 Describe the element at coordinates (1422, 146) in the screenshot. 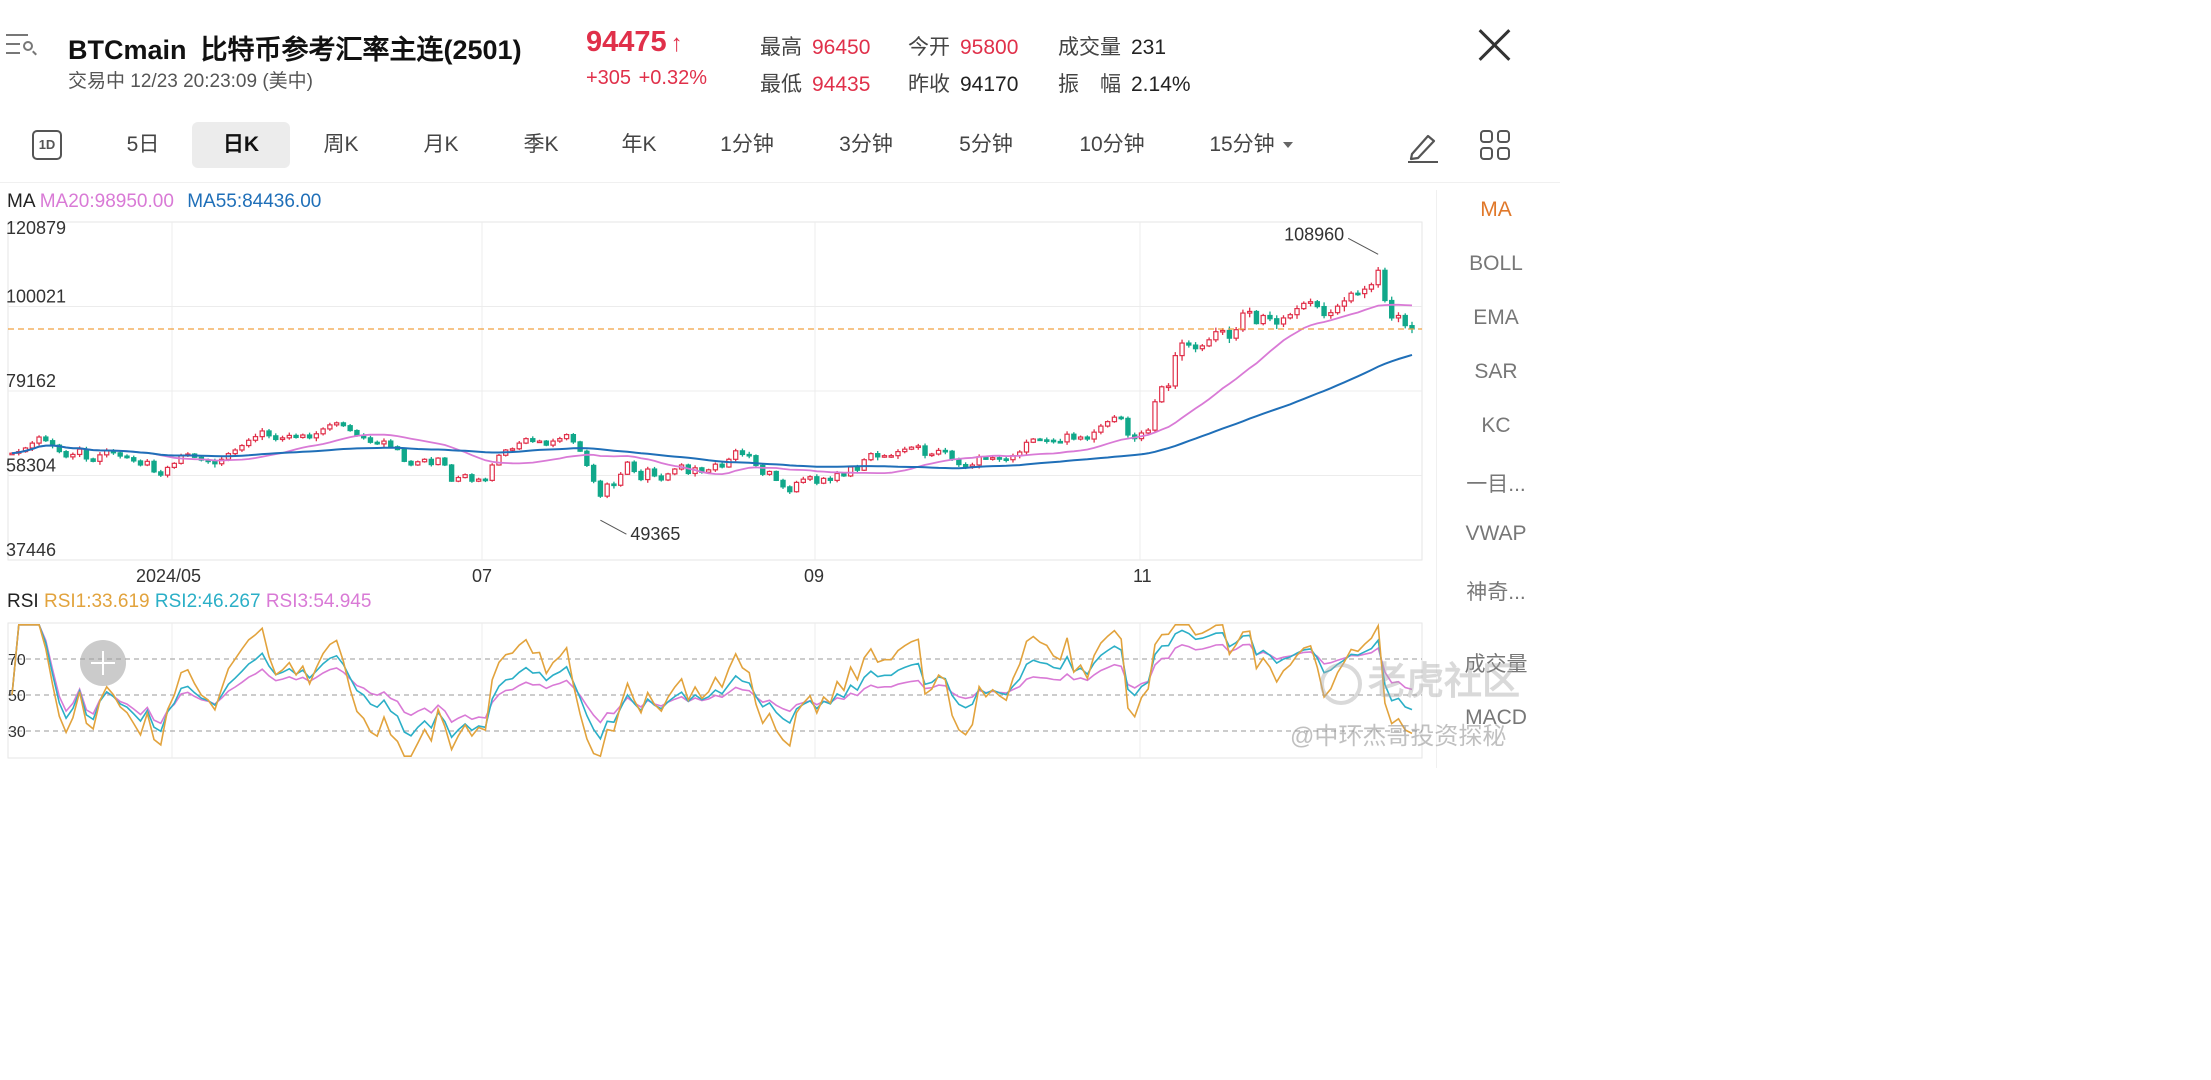

I see `pen-icon` at that location.